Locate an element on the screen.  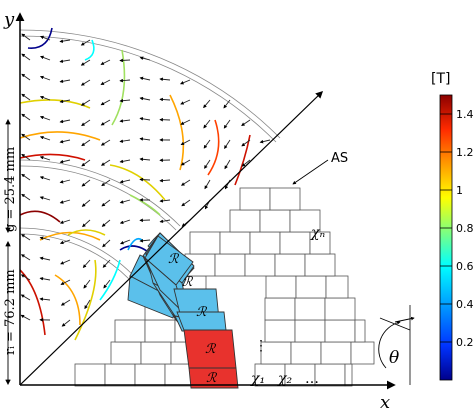
colorbar-tick-label: 0.4 is located at coordinates (465, 304).